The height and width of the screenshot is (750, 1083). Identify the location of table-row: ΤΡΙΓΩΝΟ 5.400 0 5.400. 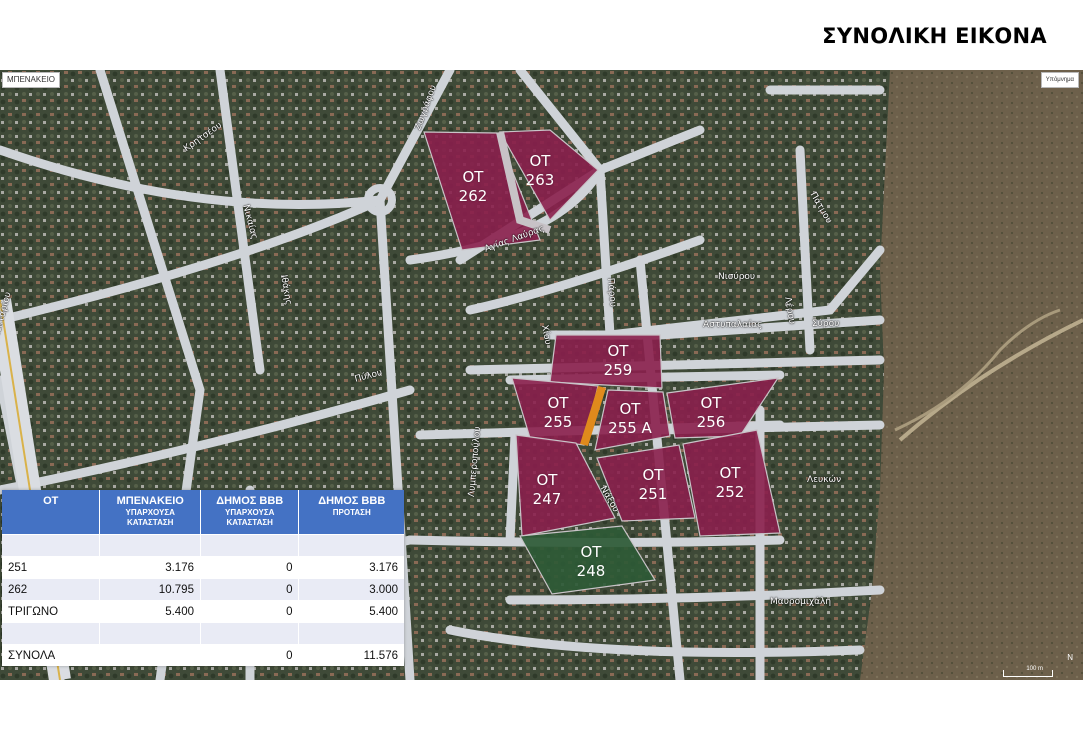
(203, 611).